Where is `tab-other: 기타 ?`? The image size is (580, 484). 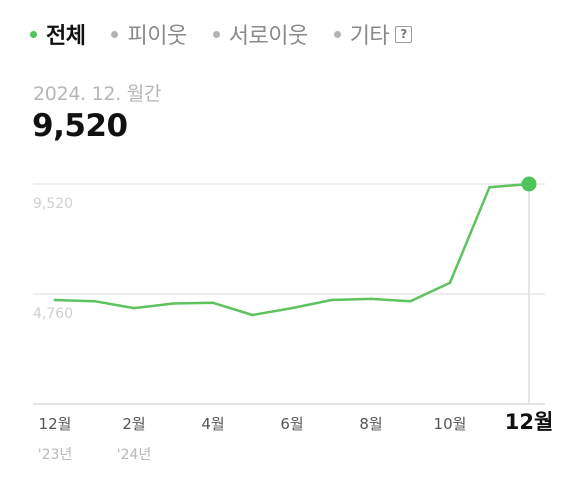
tab-other: 기타 ? is located at coordinates (373, 34).